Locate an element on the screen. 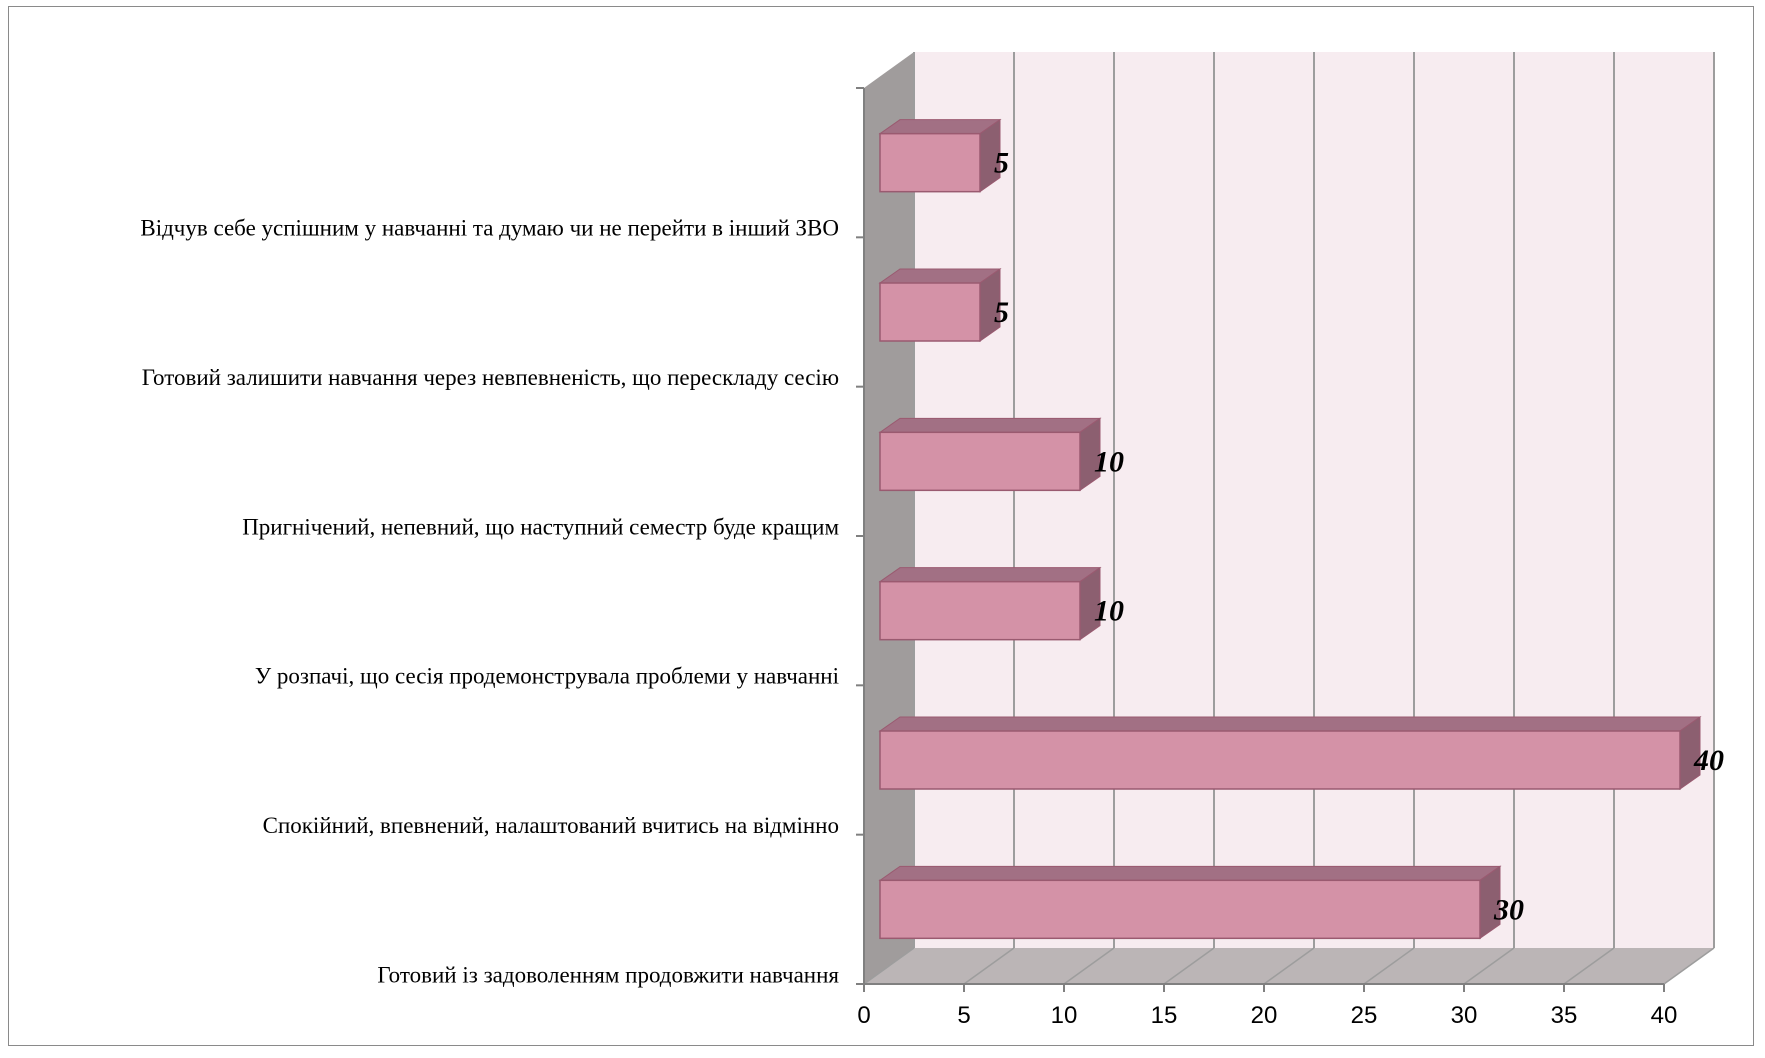  x-tick-label: 10 is located at coordinates (1064, 1015).